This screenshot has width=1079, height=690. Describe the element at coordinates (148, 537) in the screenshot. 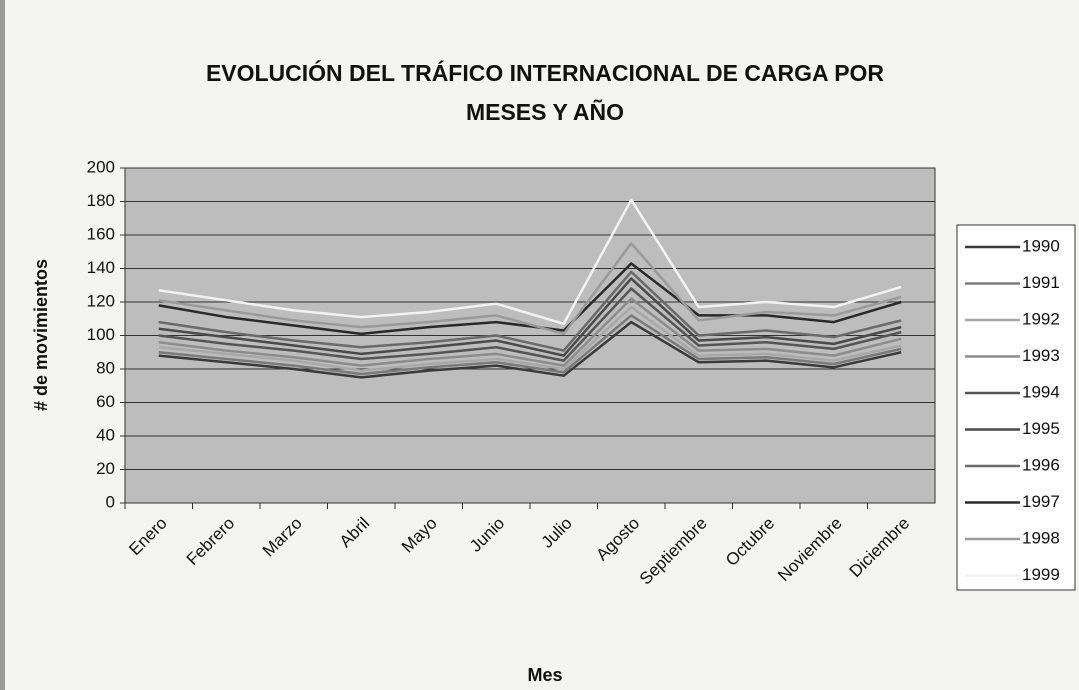

I see `x-tick-label: Enero` at that location.